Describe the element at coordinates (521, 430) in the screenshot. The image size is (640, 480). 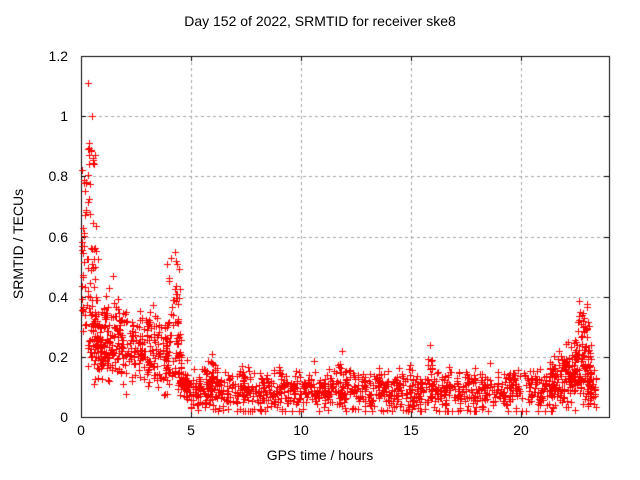
I see `x-tick-label: 20` at that location.